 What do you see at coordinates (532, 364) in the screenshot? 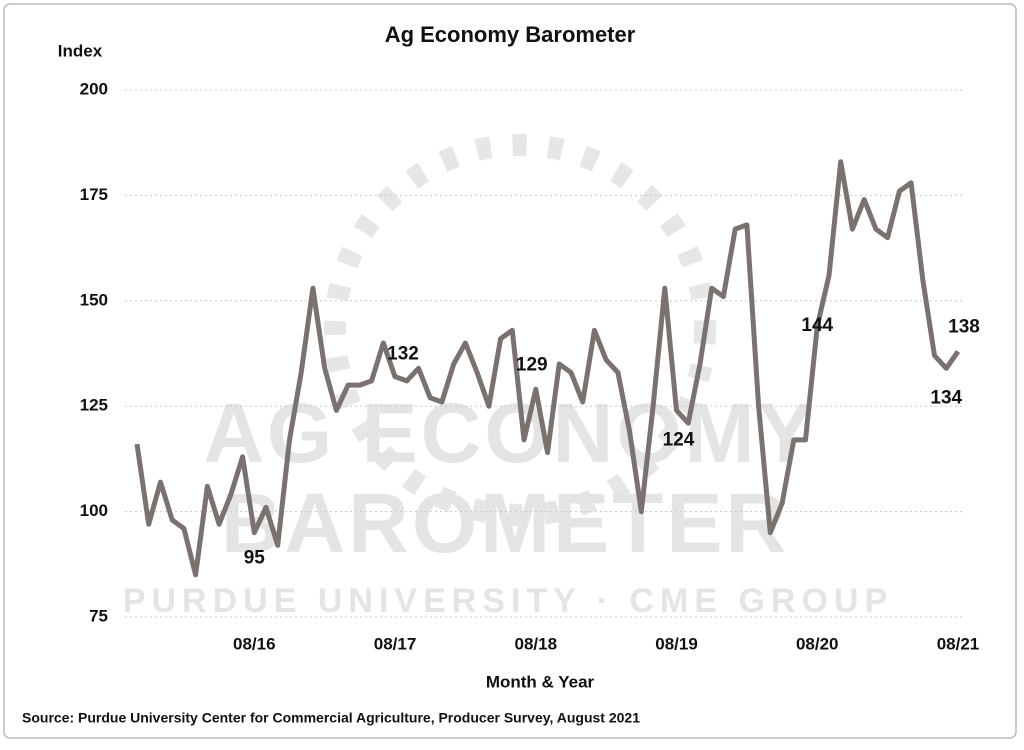
I see `data-label: 129` at bounding box center [532, 364].